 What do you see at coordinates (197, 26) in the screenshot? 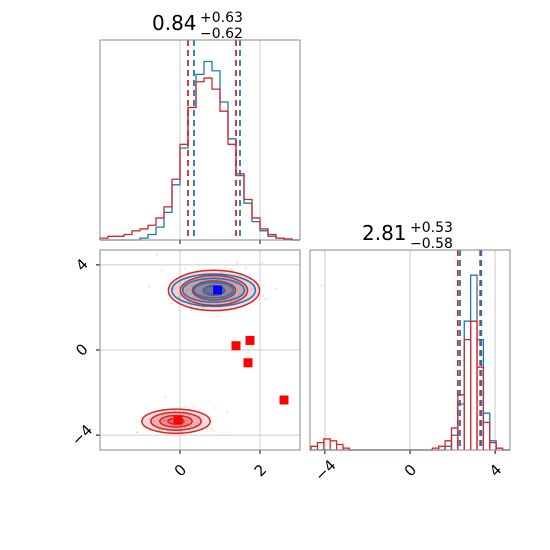
I see `marginal-x-title: 0.84 +0.63 −0.62` at bounding box center [197, 26].